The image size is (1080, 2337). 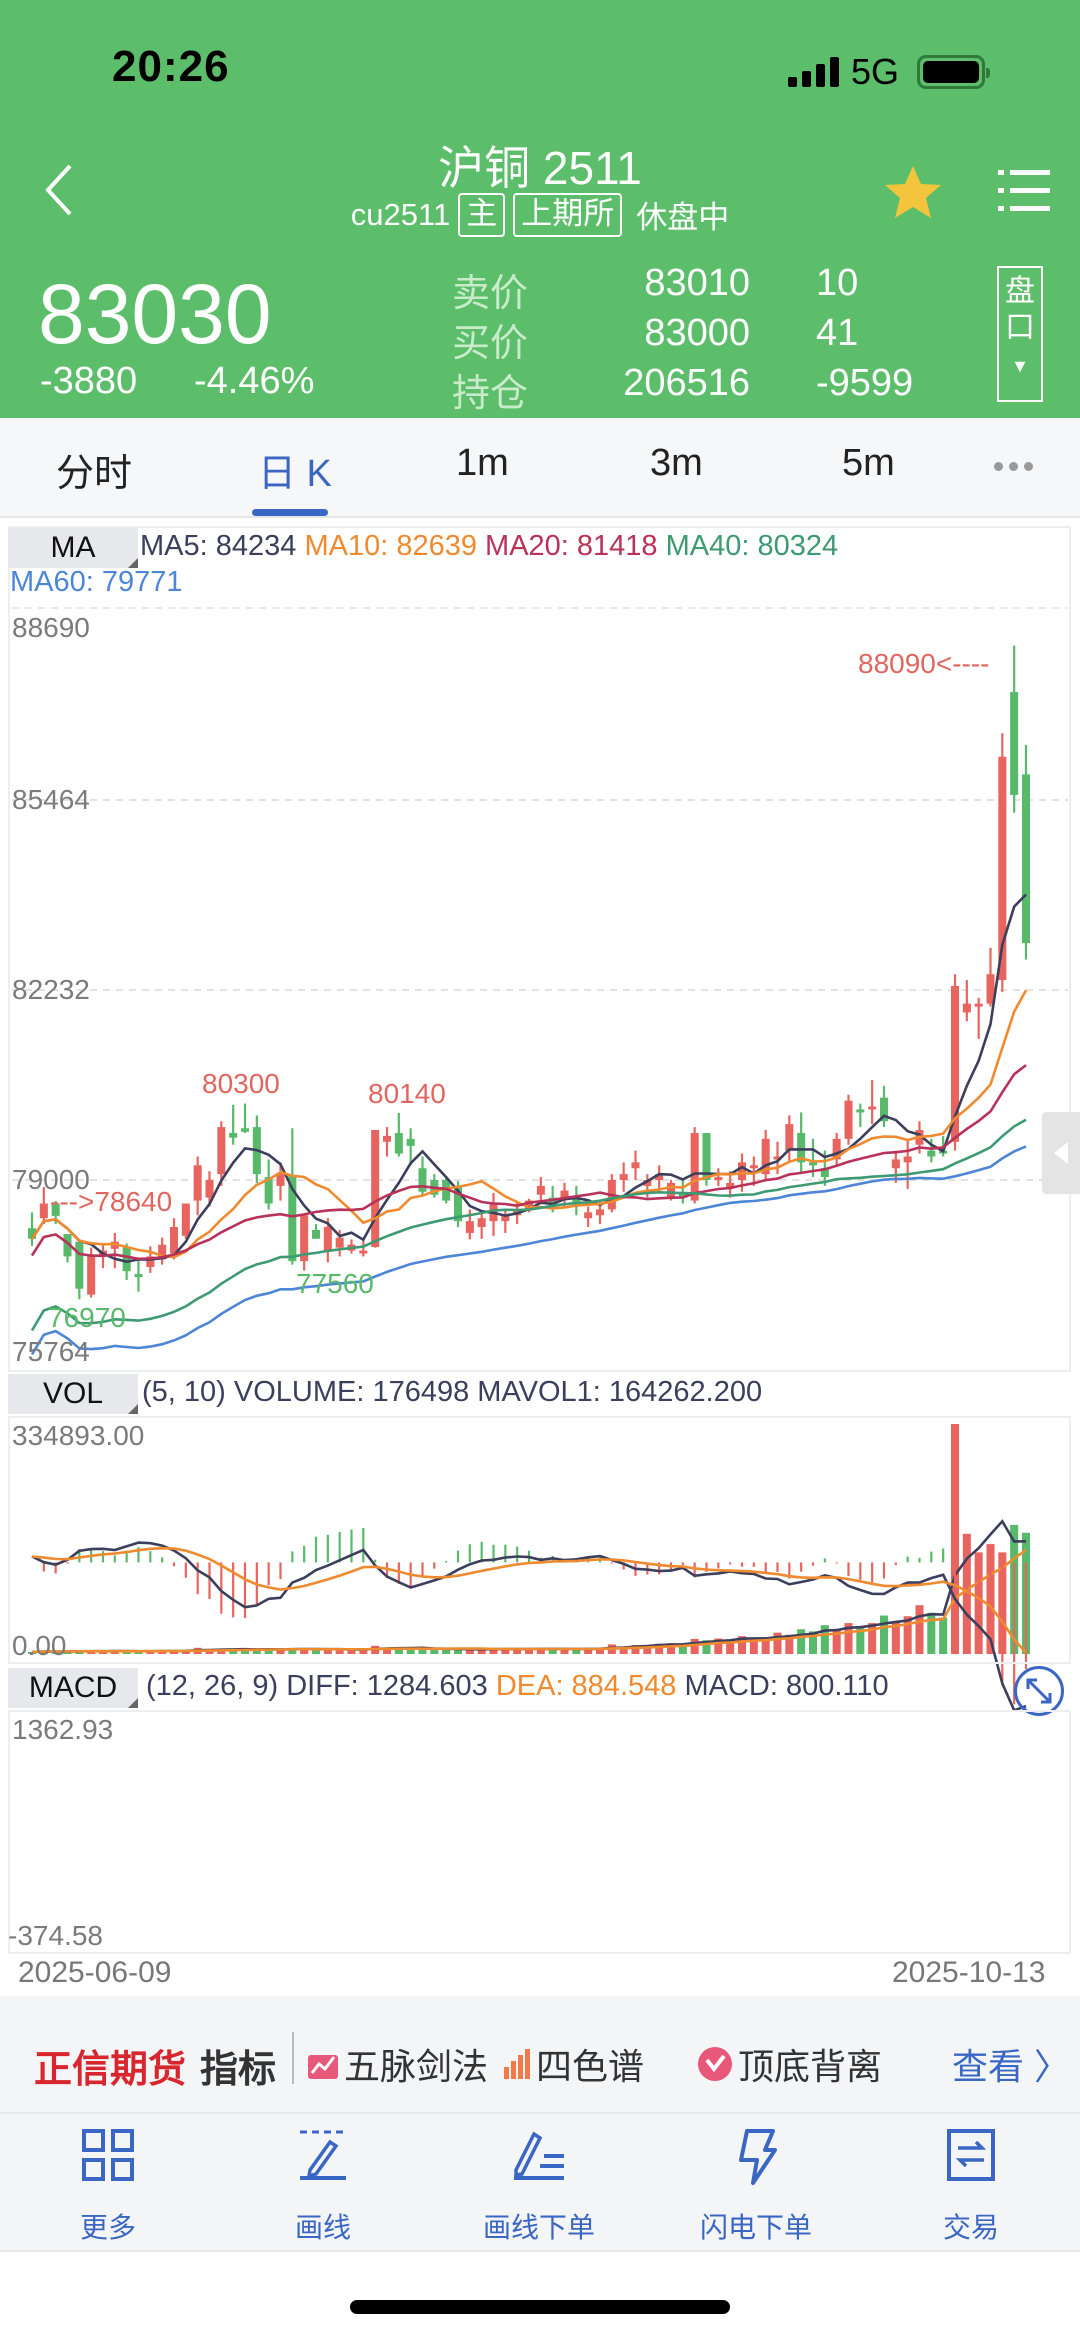 What do you see at coordinates (108, 2155) in the screenshot?
I see `grid-icon` at bounding box center [108, 2155].